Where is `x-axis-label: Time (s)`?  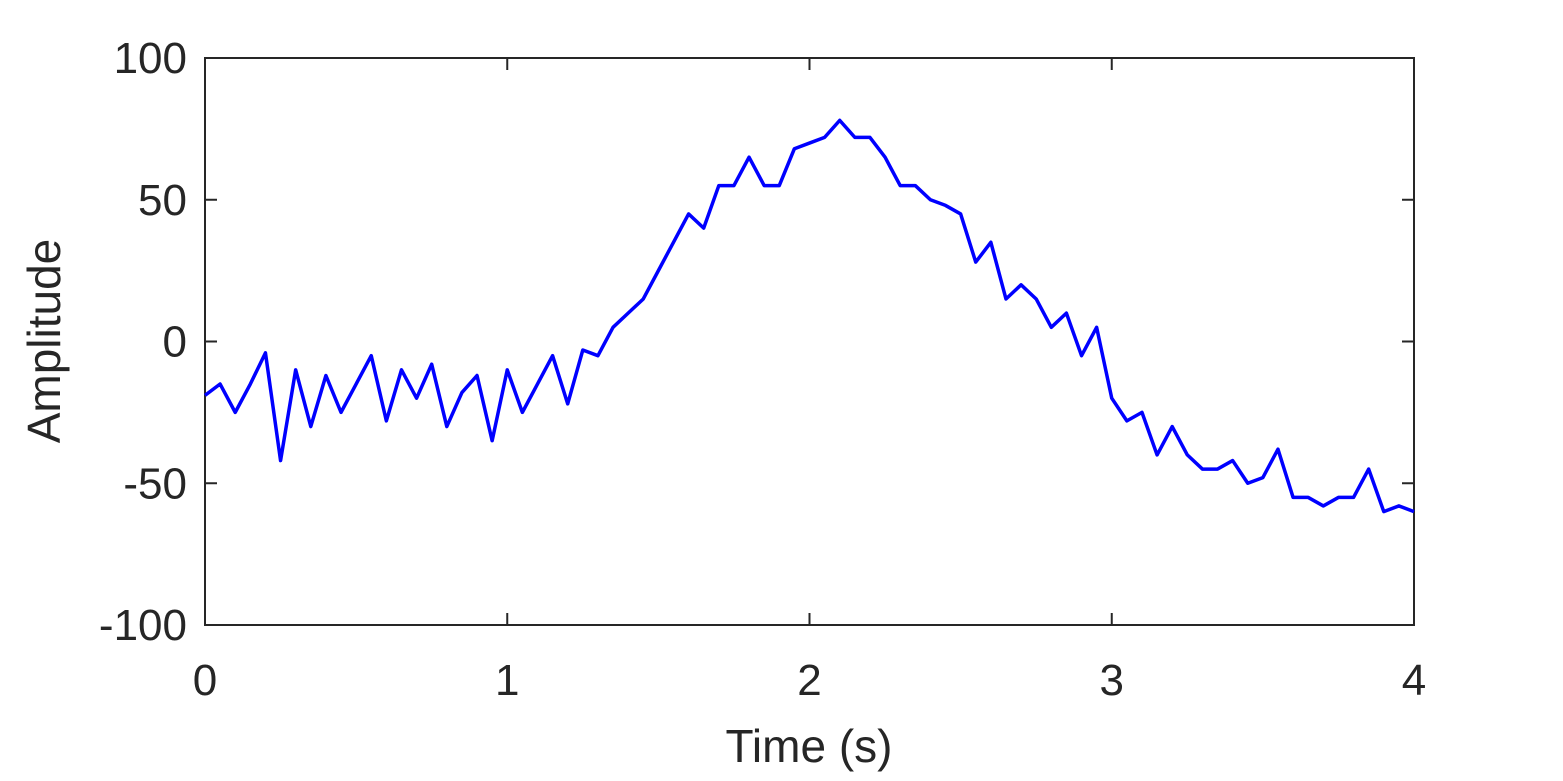 x-axis-label: Time (s) is located at coordinates (809, 746).